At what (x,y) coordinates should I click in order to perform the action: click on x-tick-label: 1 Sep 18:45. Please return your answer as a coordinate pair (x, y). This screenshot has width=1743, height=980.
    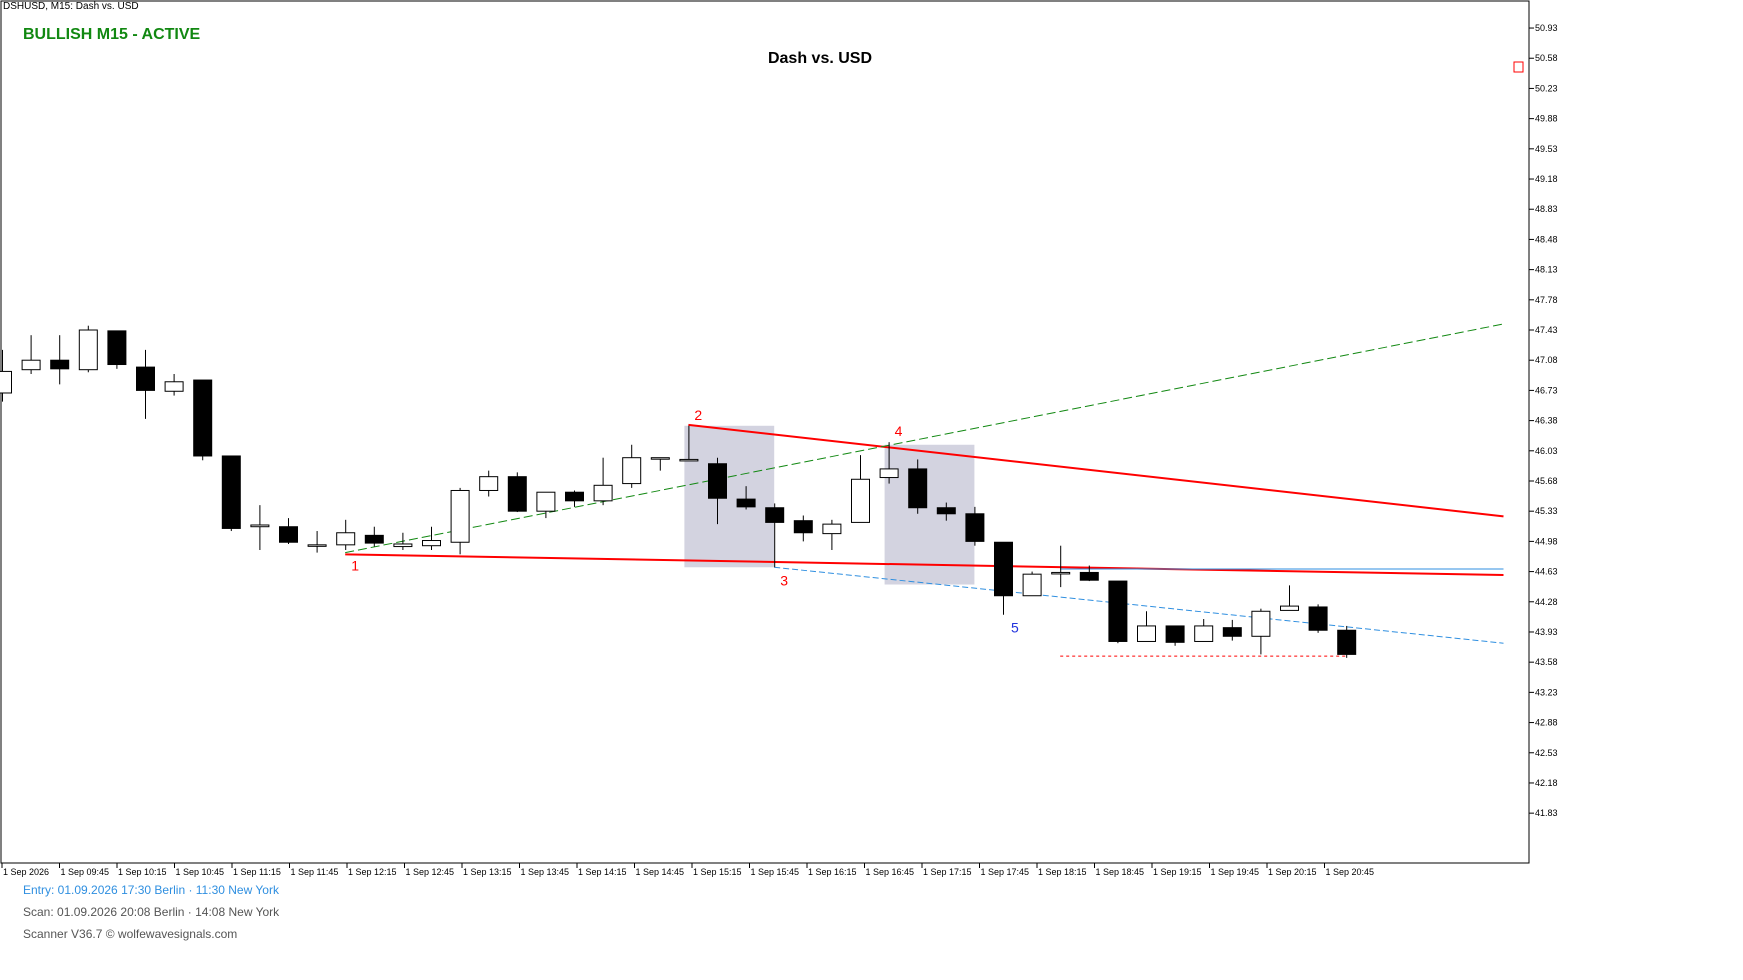
    Looking at the image, I should click on (1120, 872).